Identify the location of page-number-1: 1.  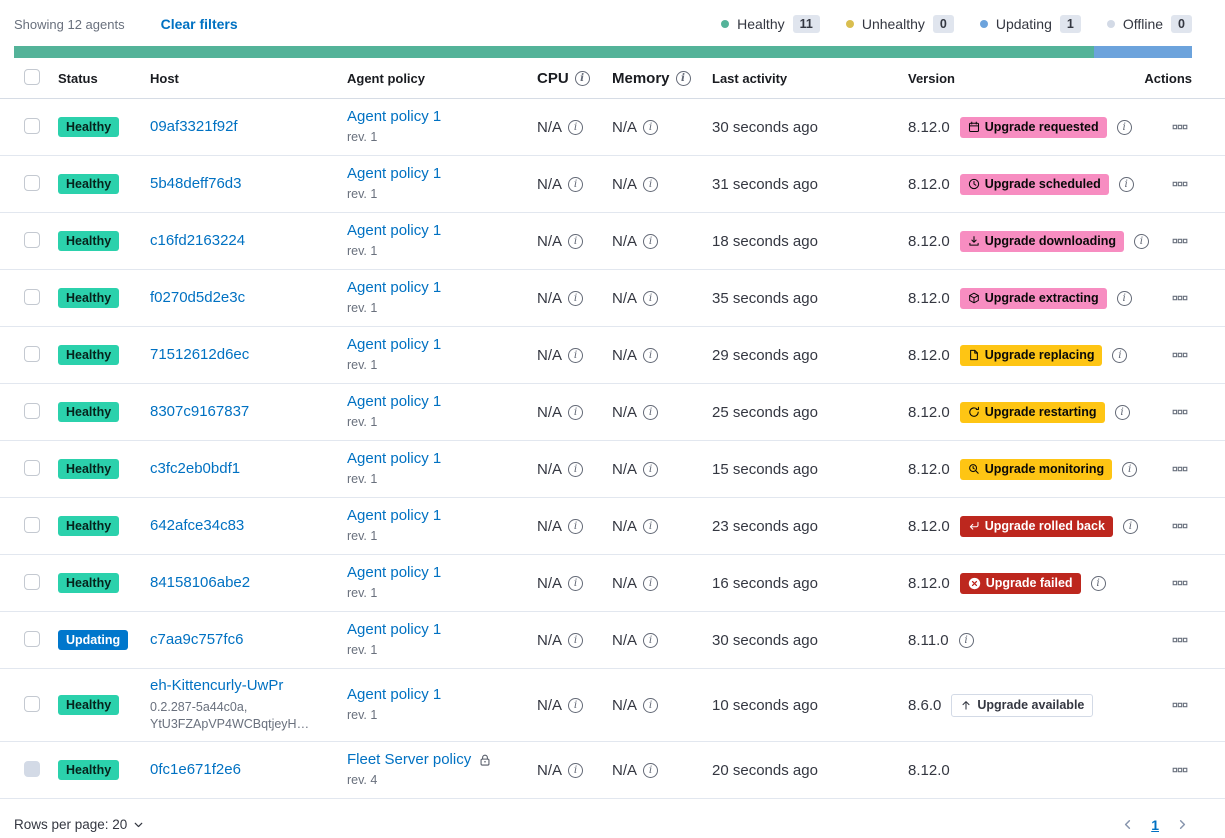
(1155, 824).